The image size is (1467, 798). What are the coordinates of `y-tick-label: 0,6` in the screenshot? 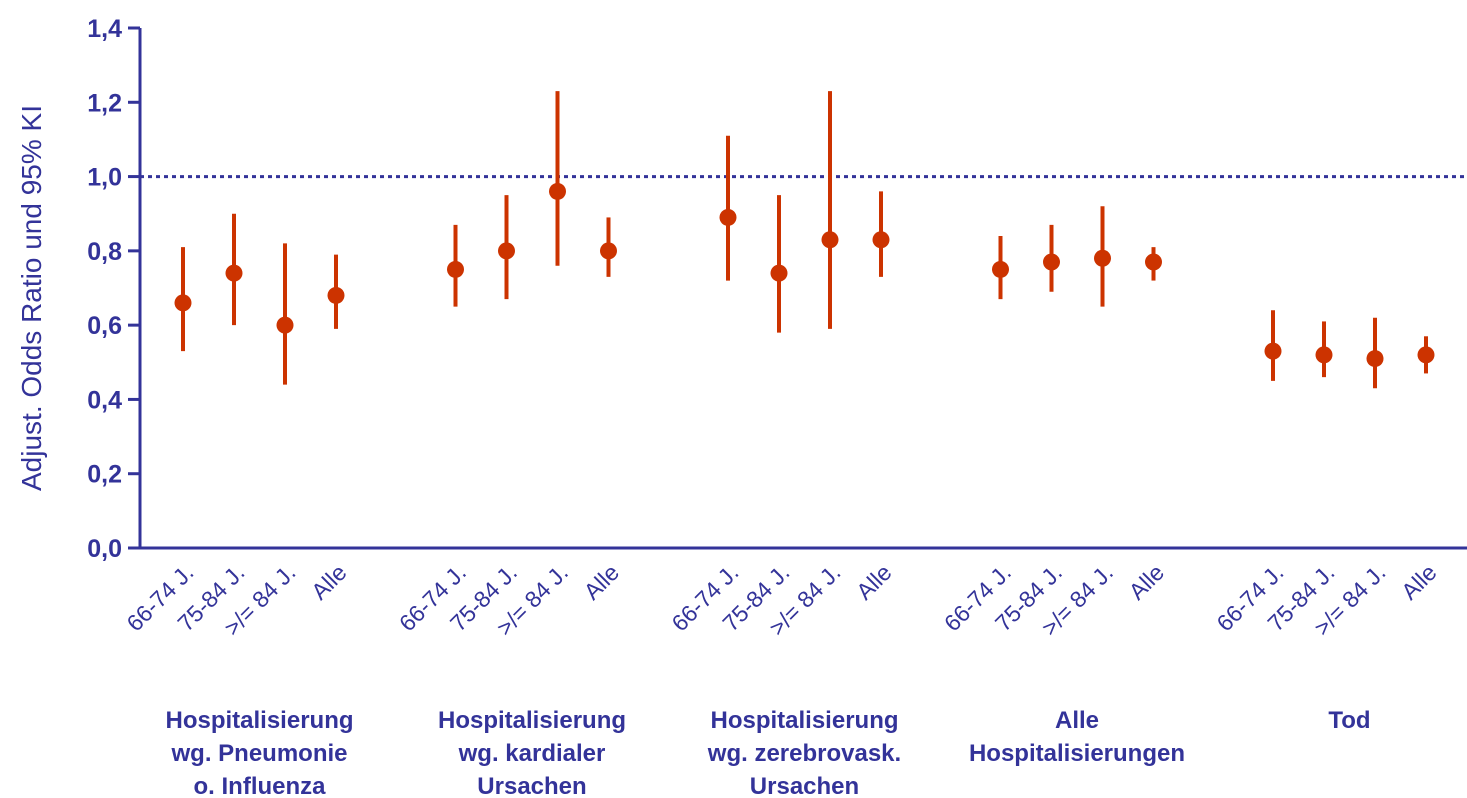 It's located at (104, 326).